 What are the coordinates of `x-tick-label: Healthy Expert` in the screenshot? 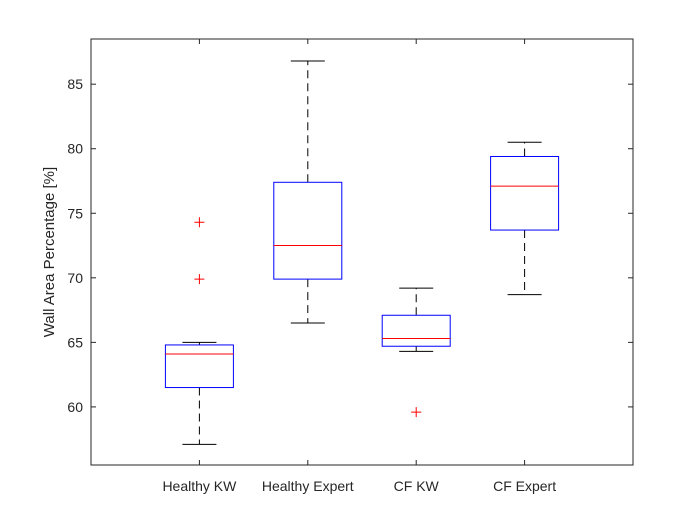 It's located at (308, 486).